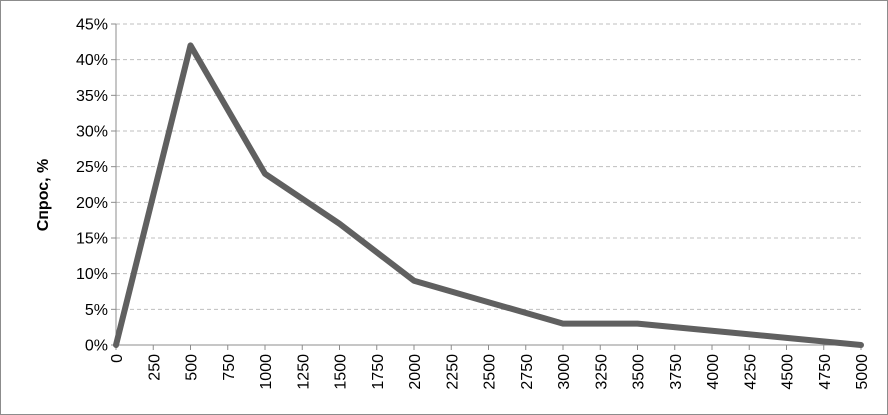  I want to click on x-tick-label: 3250, so click(601, 372).